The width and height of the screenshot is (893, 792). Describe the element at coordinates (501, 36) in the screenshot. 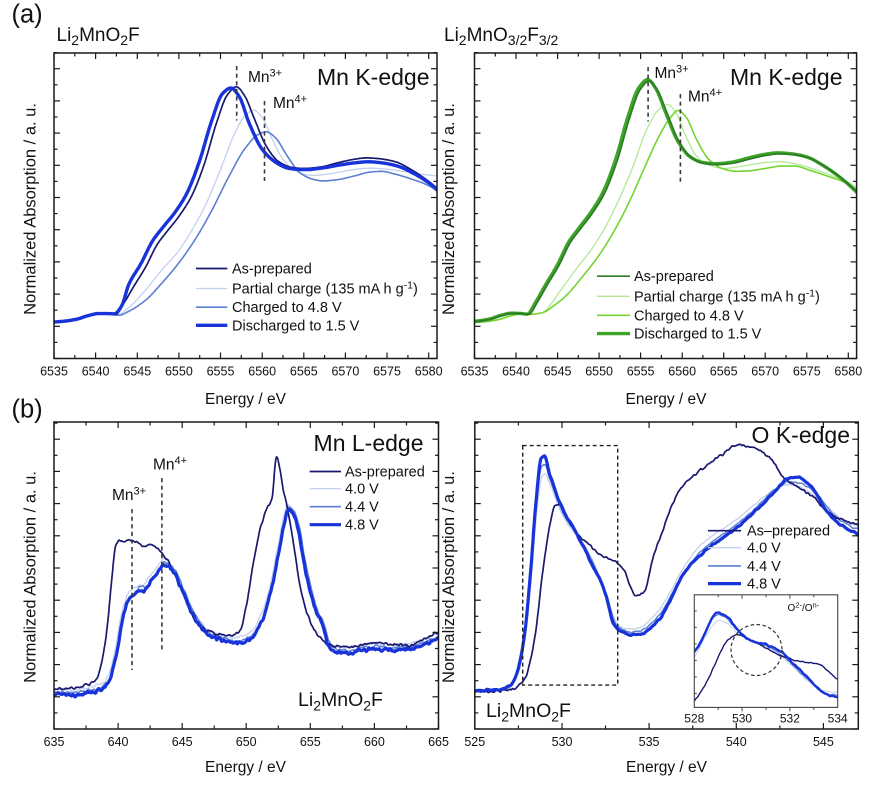

I see `svg-text: Li2MnO3/2F3/2` at that location.